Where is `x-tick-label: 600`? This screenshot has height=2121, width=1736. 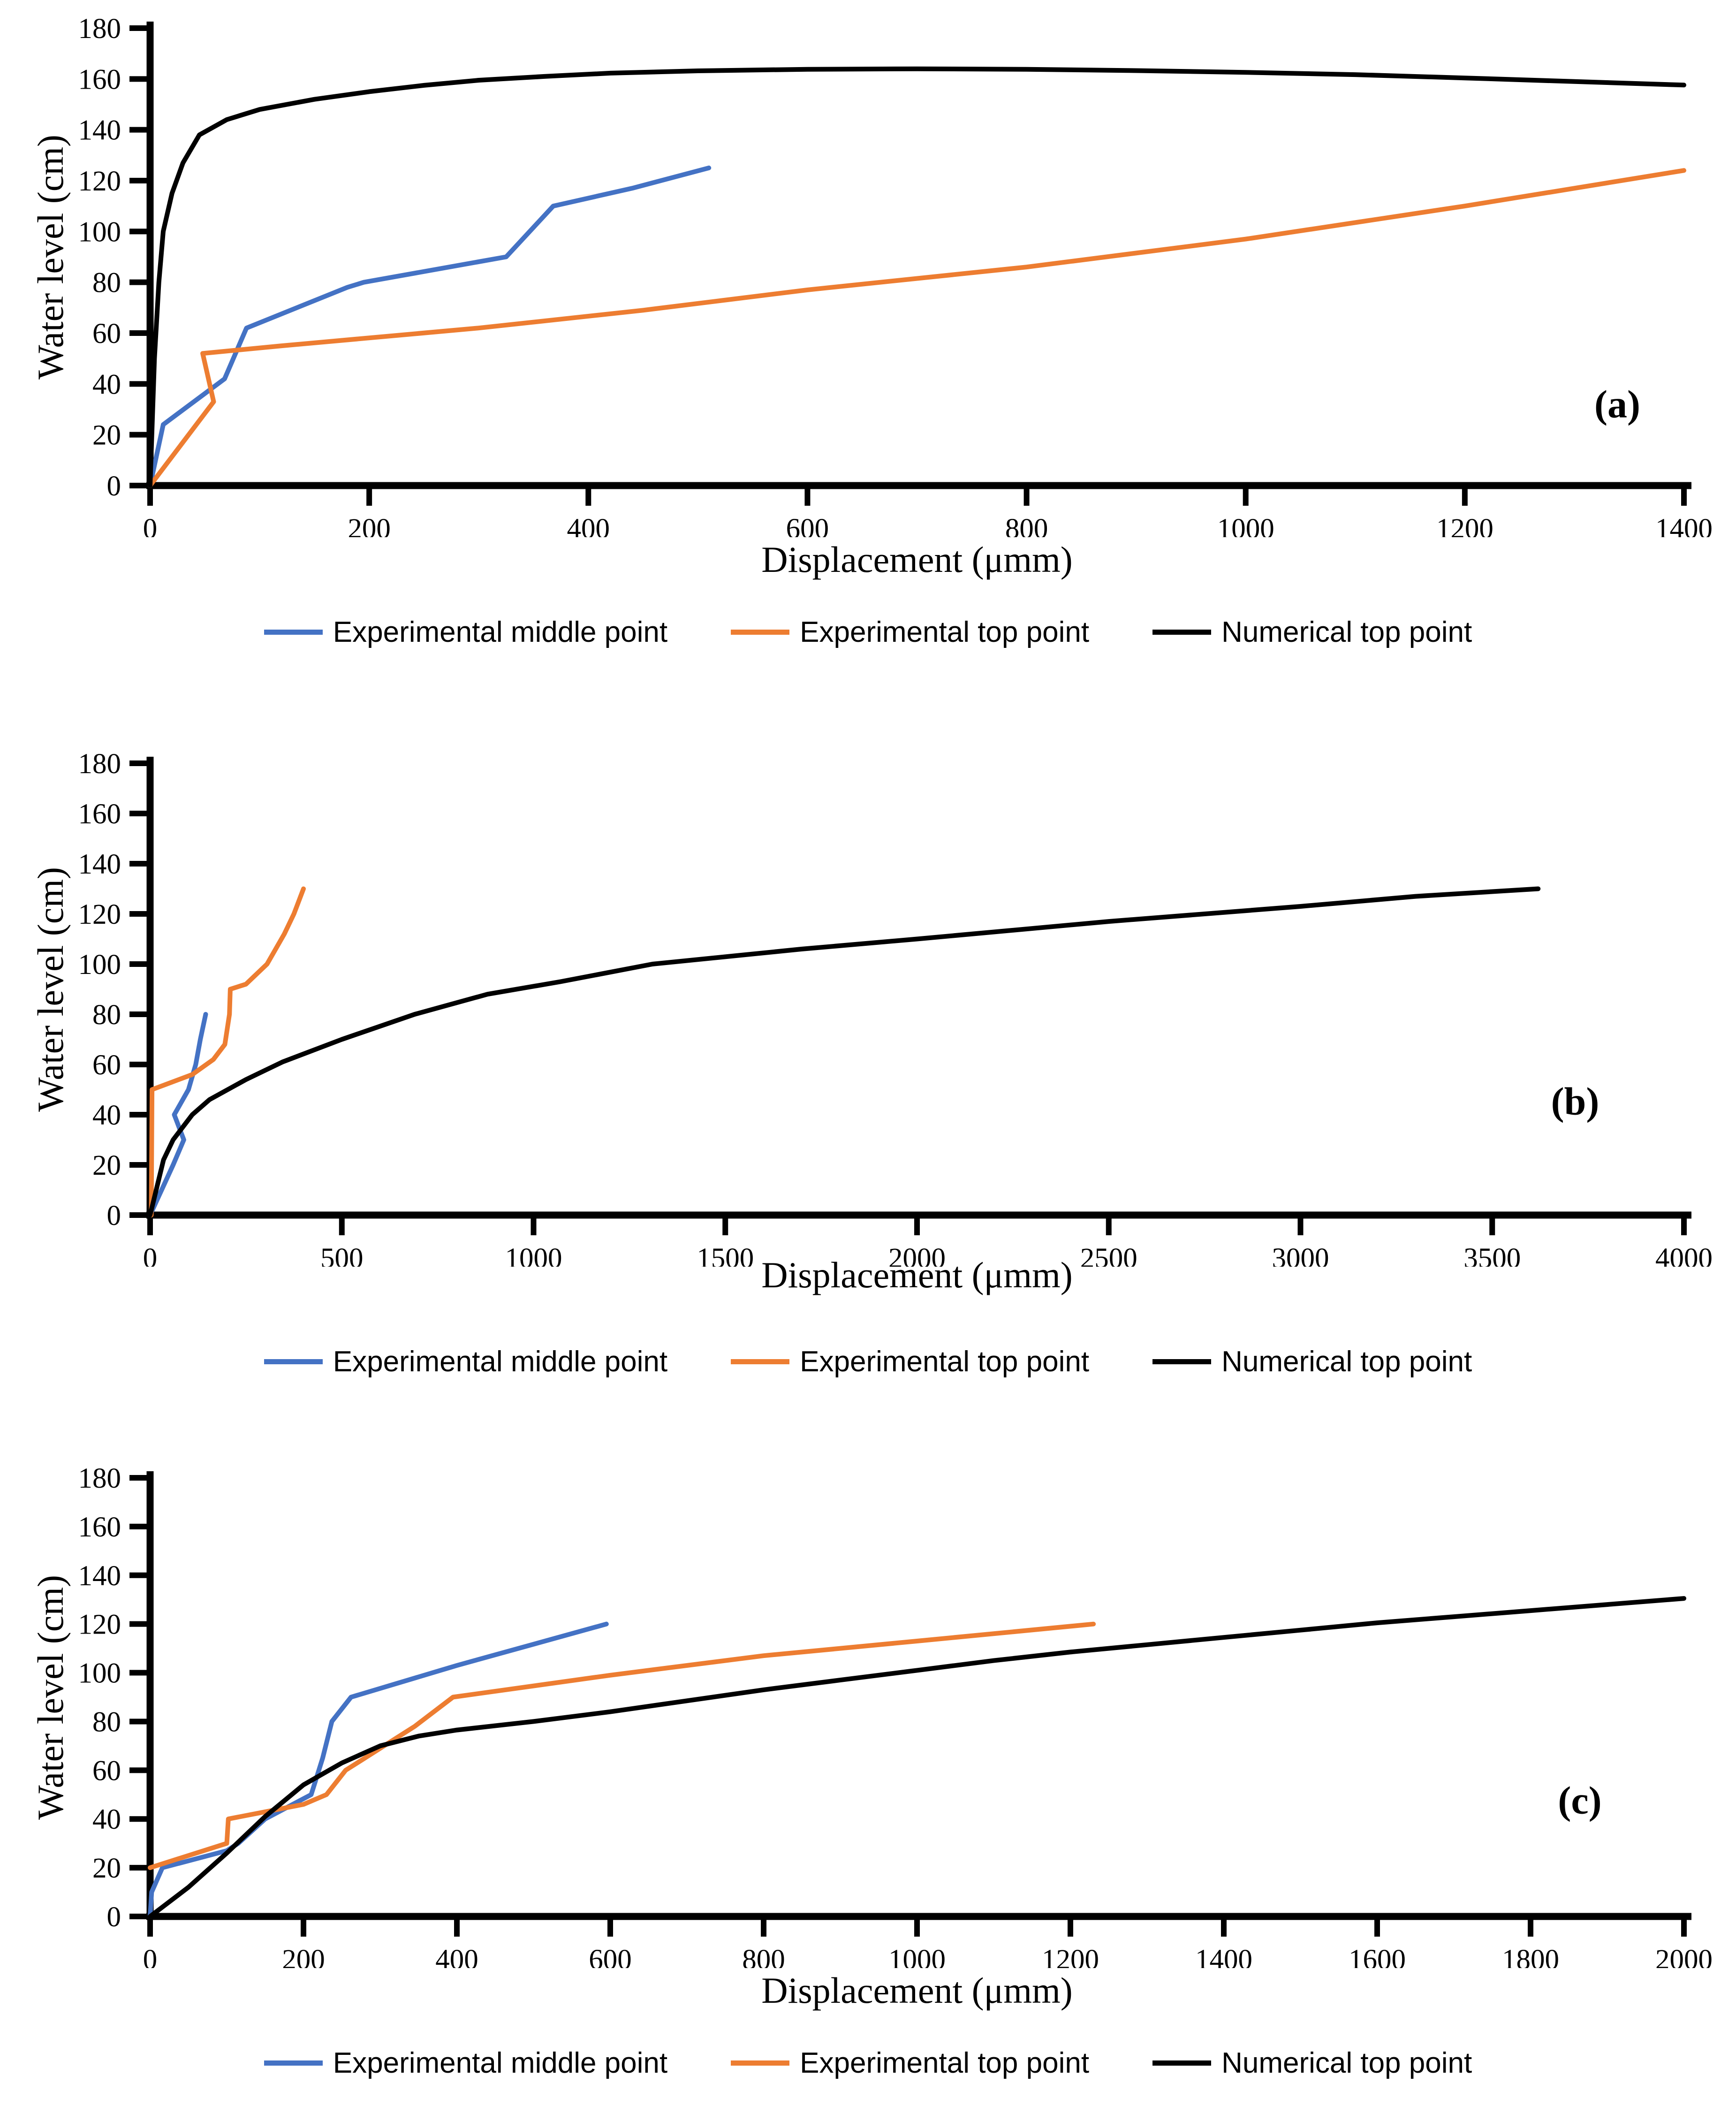
x-tick-label: 600 is located at coordinates (610, 1956).